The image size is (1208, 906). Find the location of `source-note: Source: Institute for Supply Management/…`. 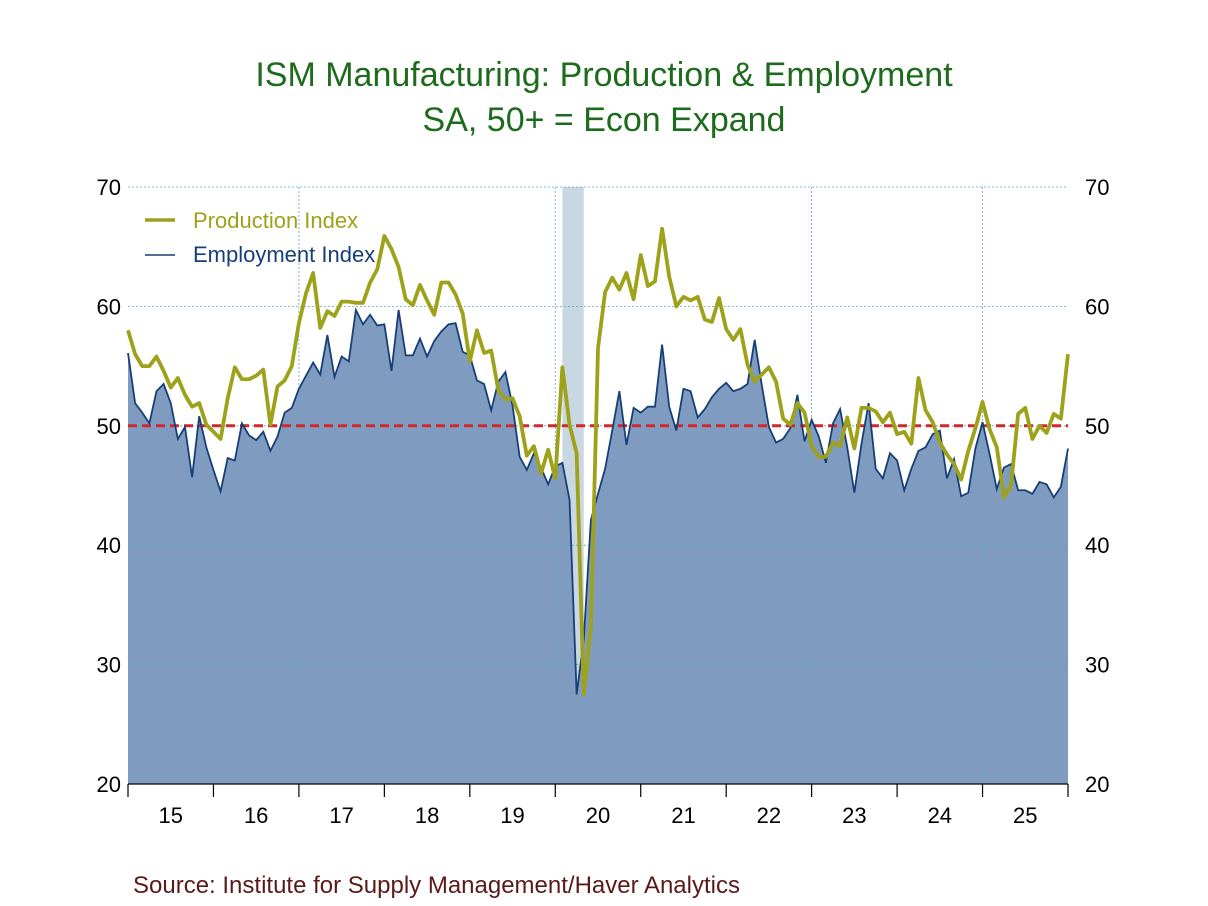

source-note: Source: Institute for Supply Management/… is located at coordinates (436, 885).